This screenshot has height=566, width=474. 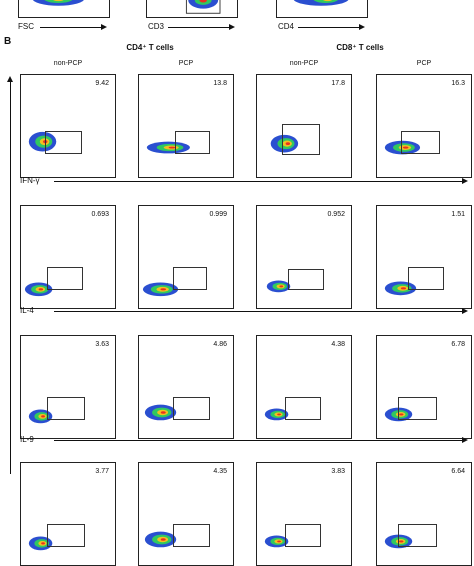 What do you see at coordinates (220, 83) in the screenshot?
I see `gate-percentage: 13.8` at bounding box center [220, 83].